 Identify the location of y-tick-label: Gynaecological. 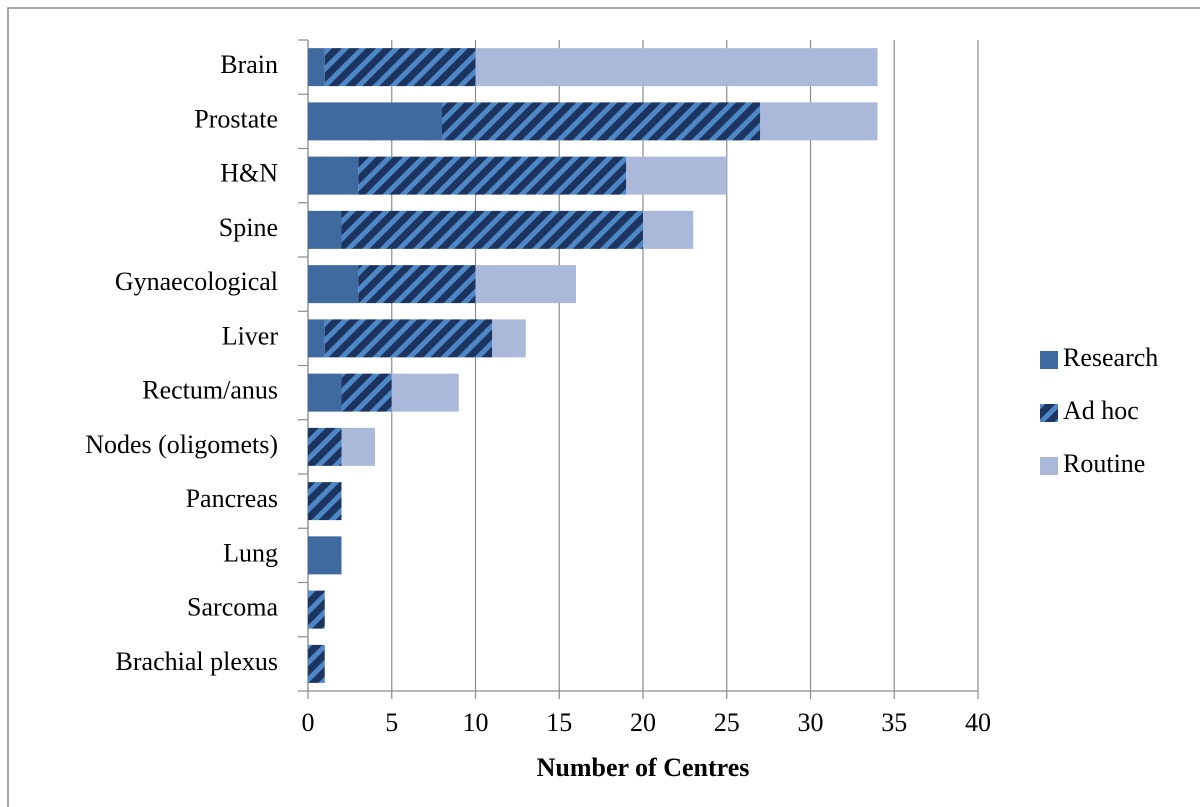
(196, 281).